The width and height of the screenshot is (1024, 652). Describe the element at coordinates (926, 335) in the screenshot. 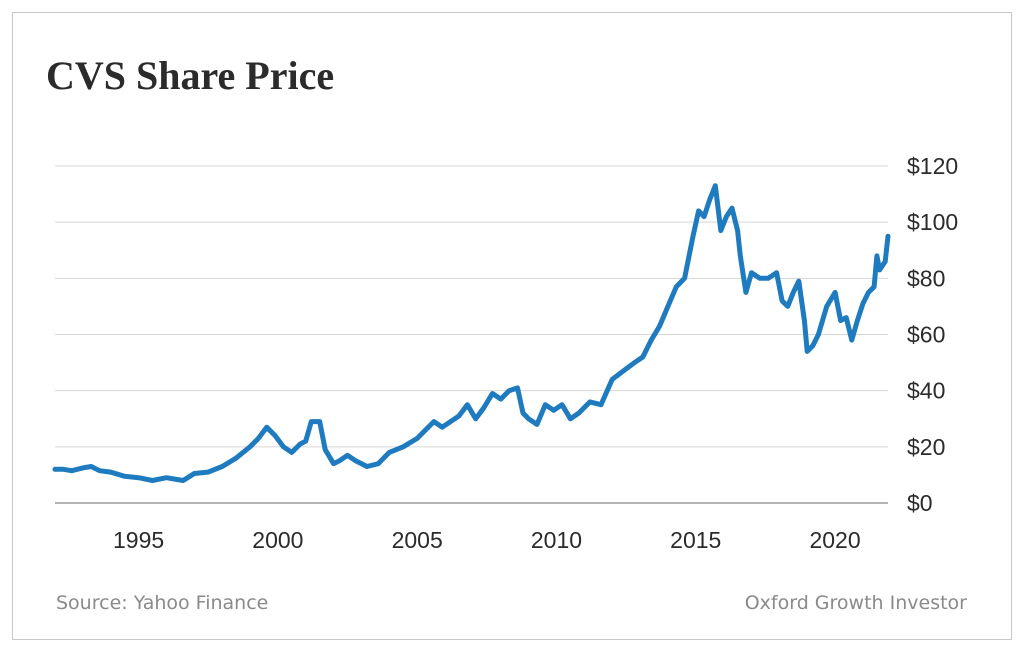

I see `y-tick-label: $60` at that location.